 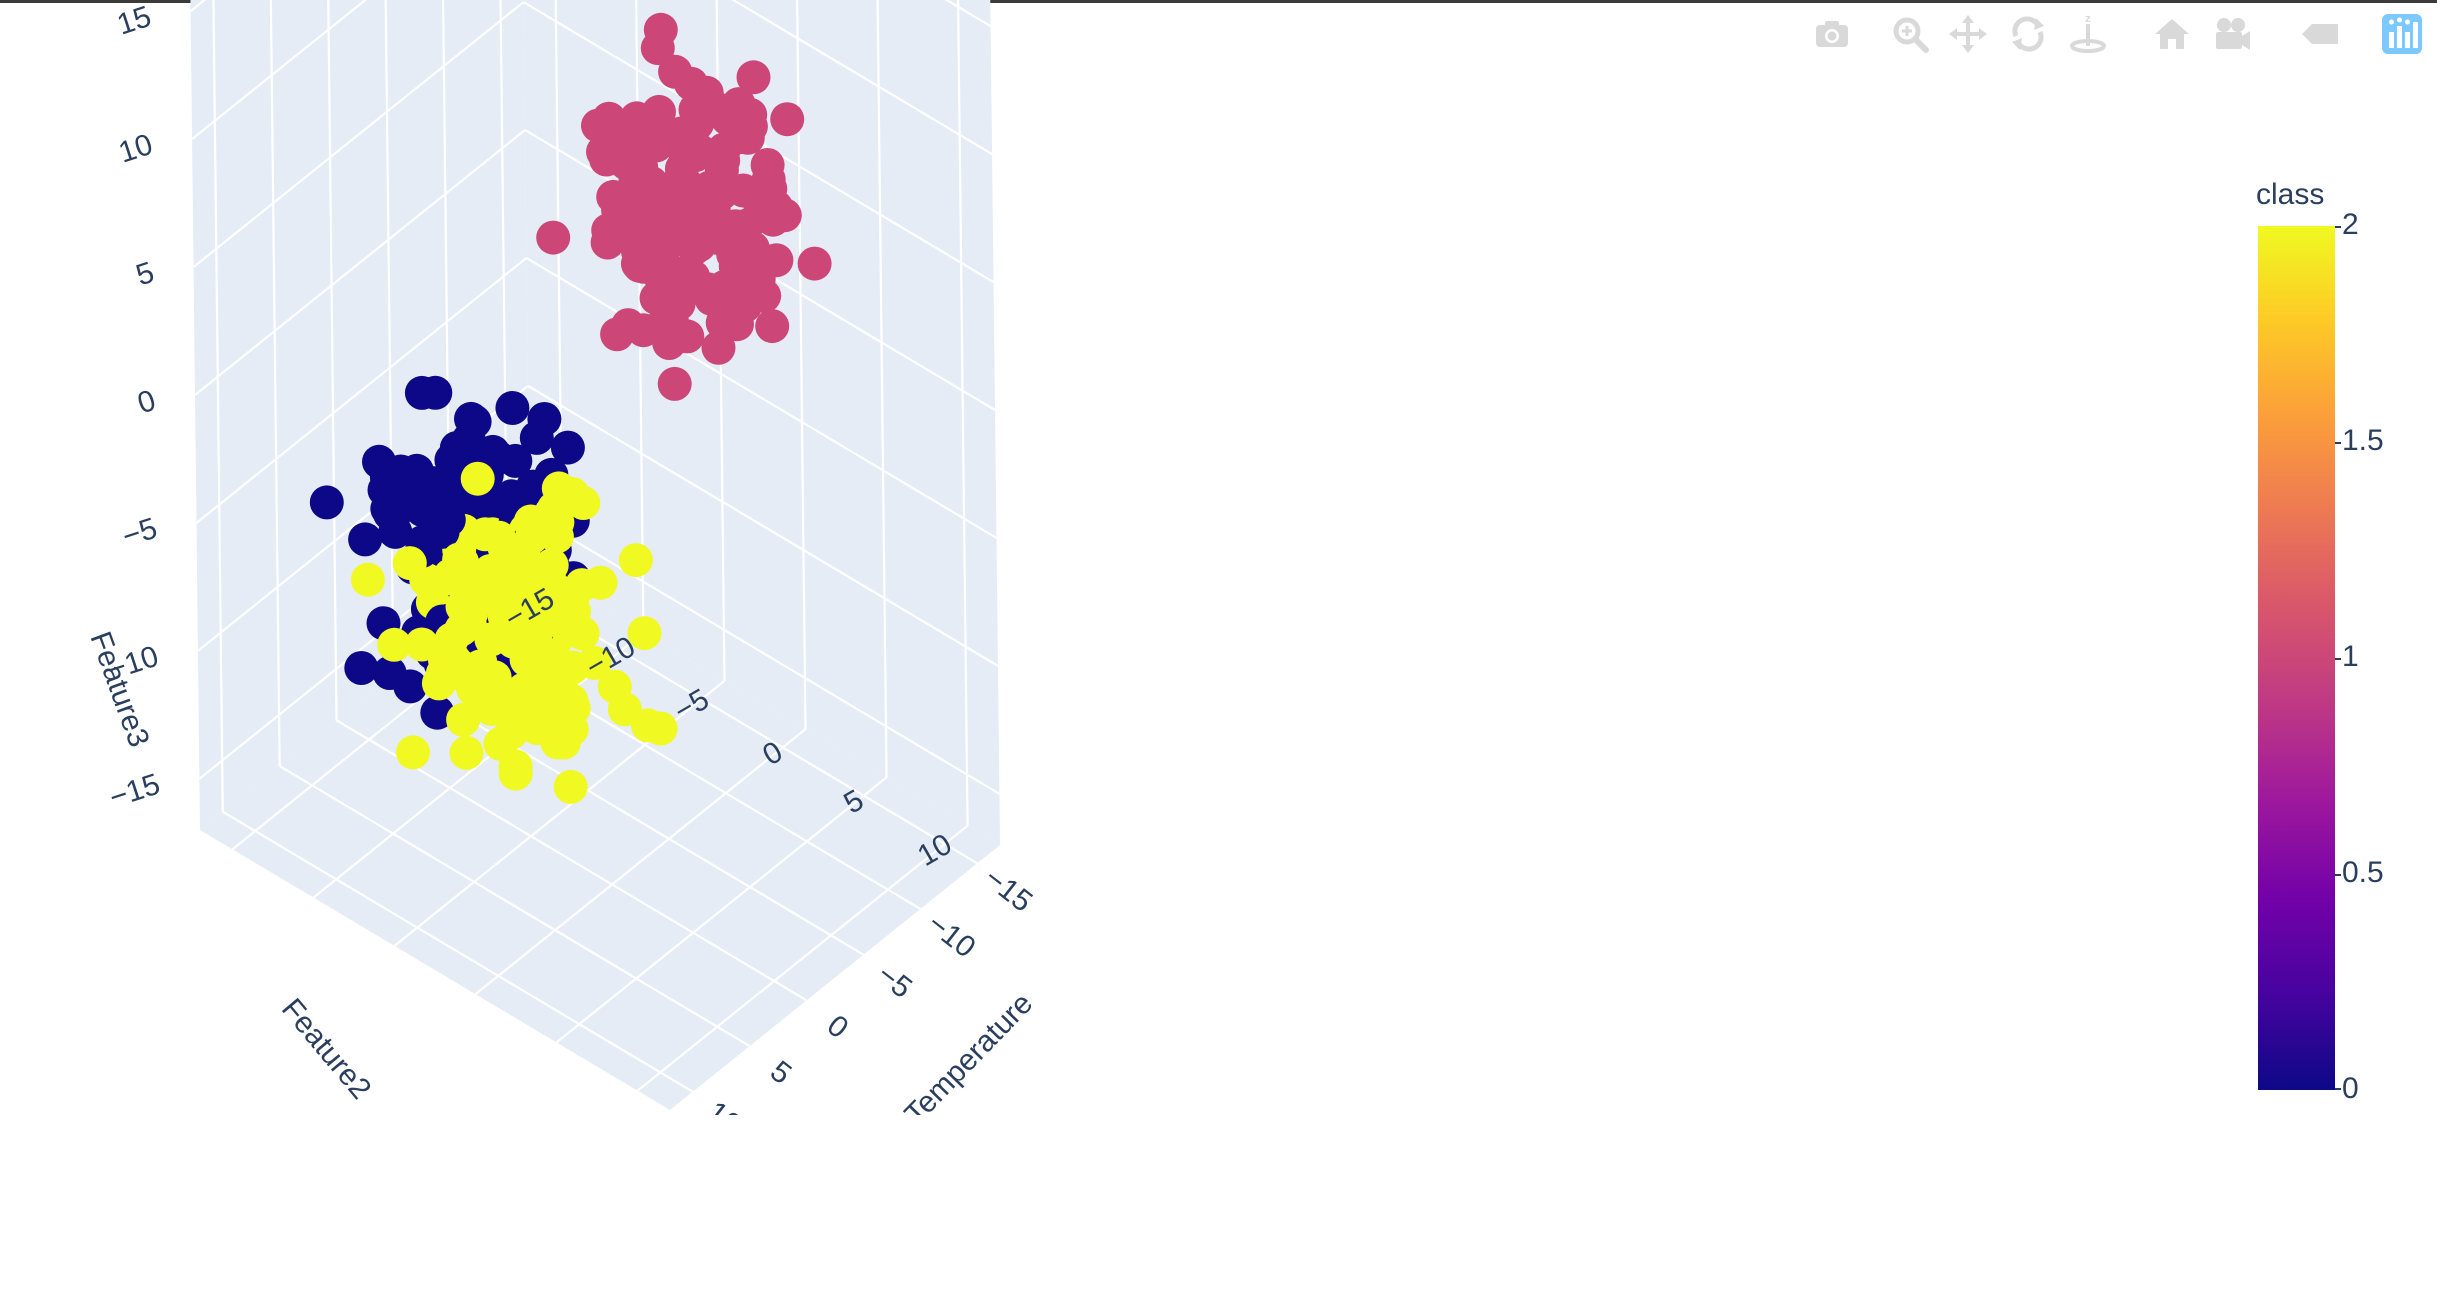 What do you see at coordinates (134, 21) in the screenshot?
I see `z-tick-label: 15` at bounding box center [134, 21].